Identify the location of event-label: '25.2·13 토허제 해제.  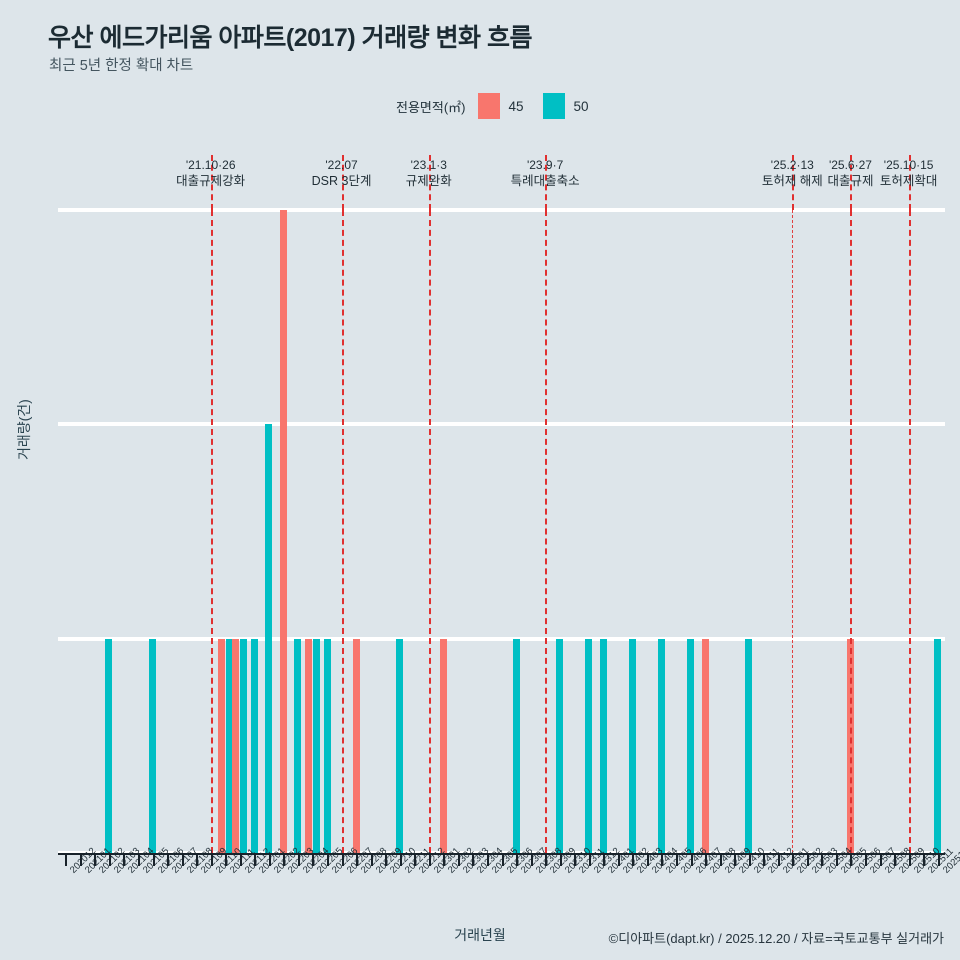
(792, 173).